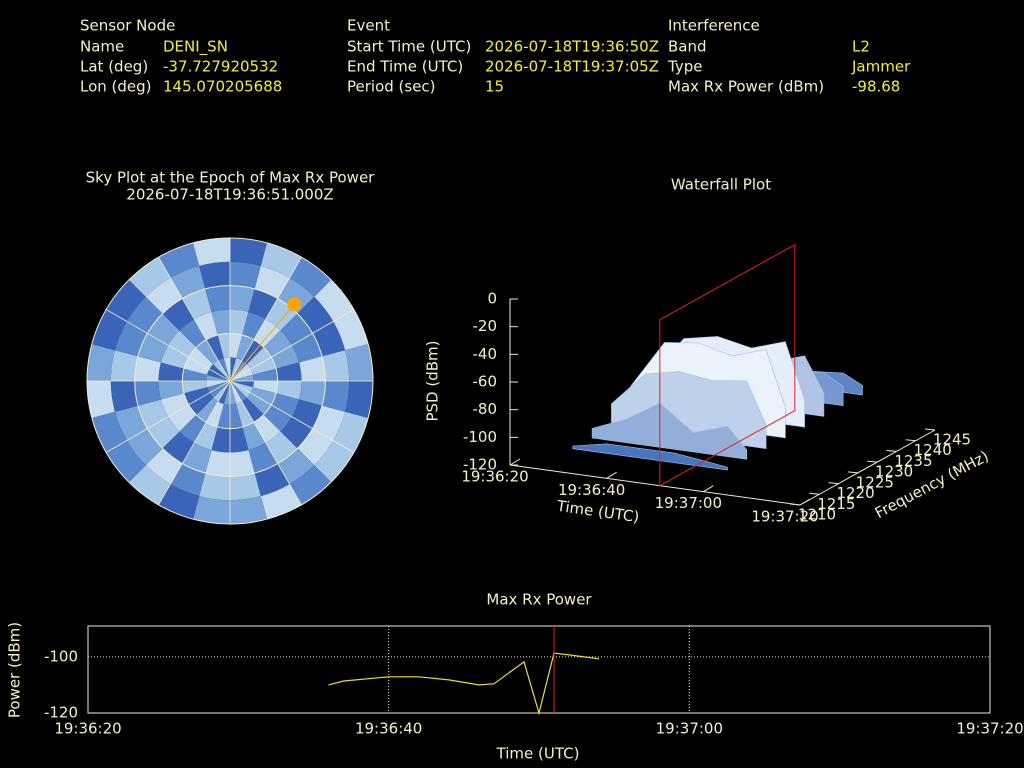  What do you see at coordinates (952, 440) in the screenshot?
I see `y-tick-label: 1245` at bounding box center [952, 440].